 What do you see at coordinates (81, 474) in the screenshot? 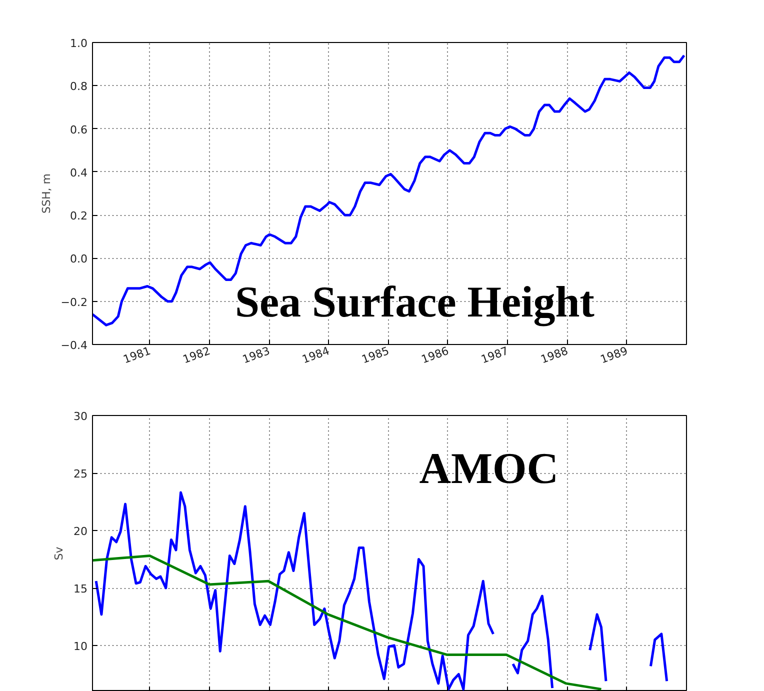
I see `y-tick-label: 25` at bounding box center [81, 474].